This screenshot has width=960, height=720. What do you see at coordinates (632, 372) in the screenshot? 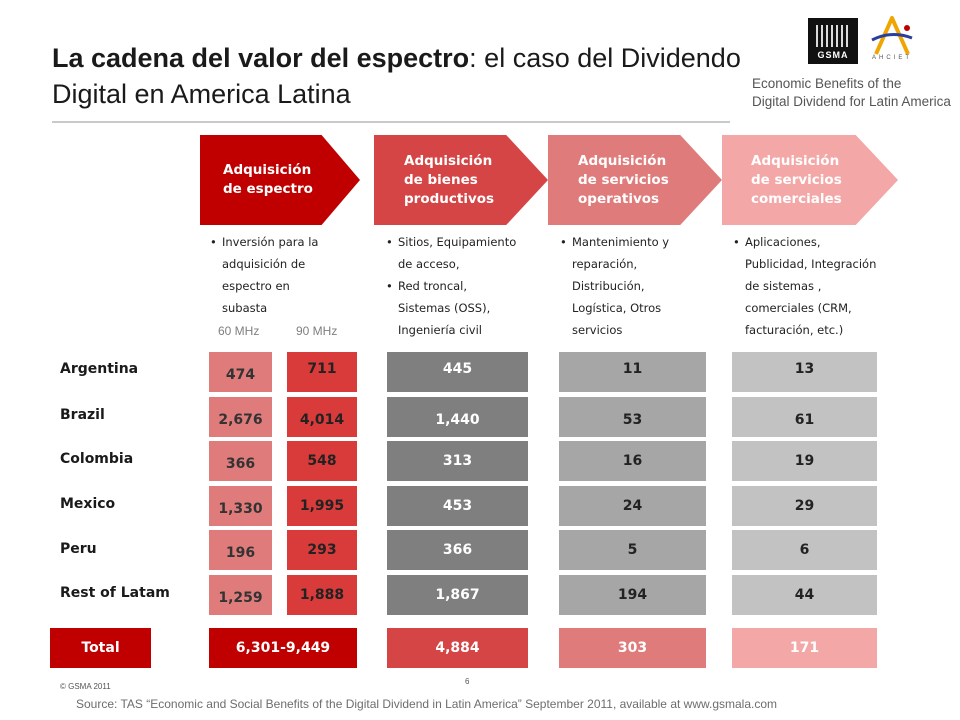
I see `value-operative: 11` at bounding box center [632, 372].